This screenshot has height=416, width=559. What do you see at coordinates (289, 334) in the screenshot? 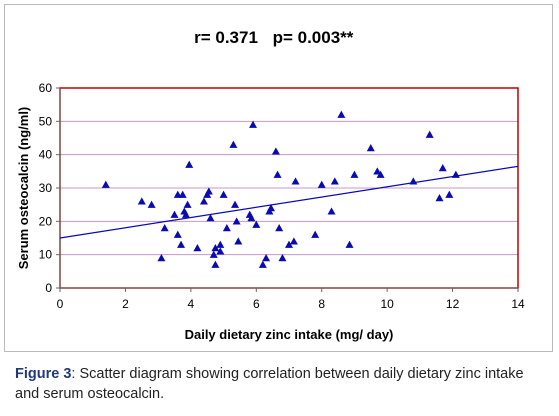
I see `x-axis-title: Daily dietary zinc intake (mg/ day)` at bounding box center [289, 334].